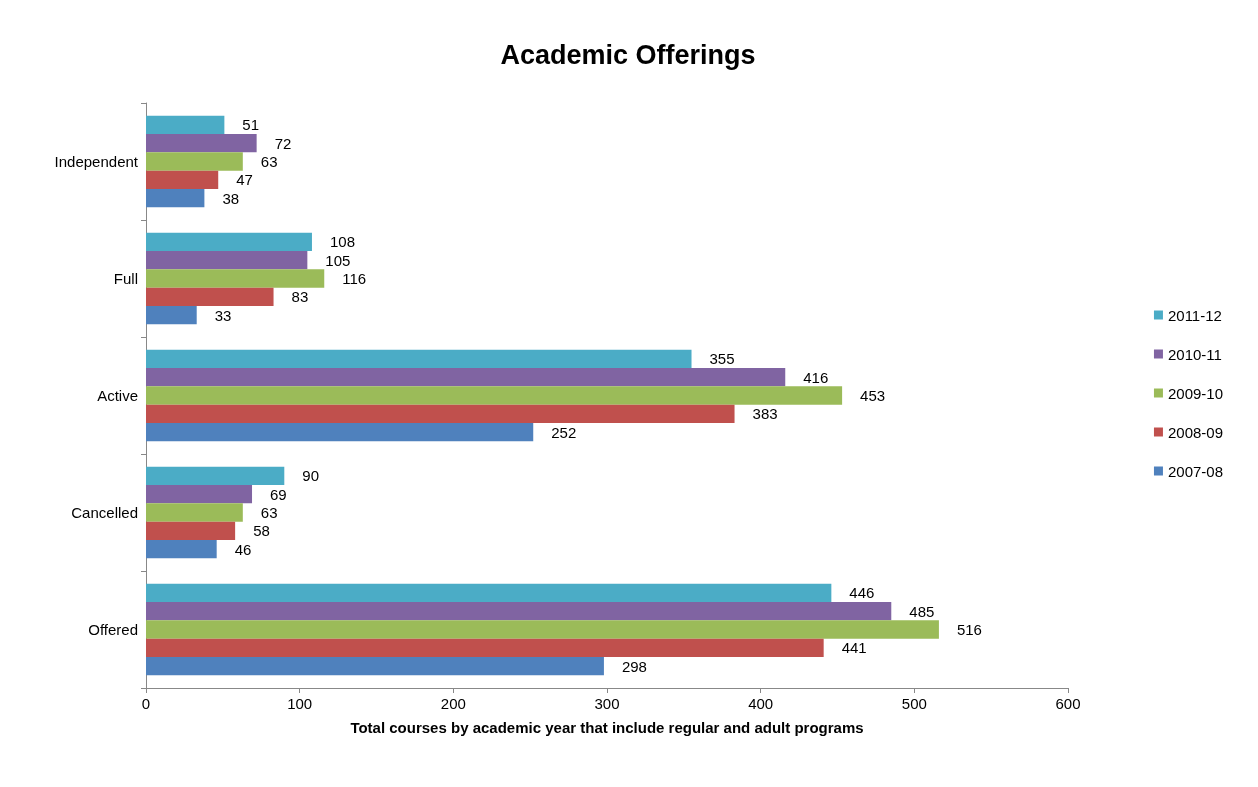  What do you see at coordinates (104, 512) in the screenshot?
I see `y-tick-label: Cancelled` at bounding box center [104, 512].